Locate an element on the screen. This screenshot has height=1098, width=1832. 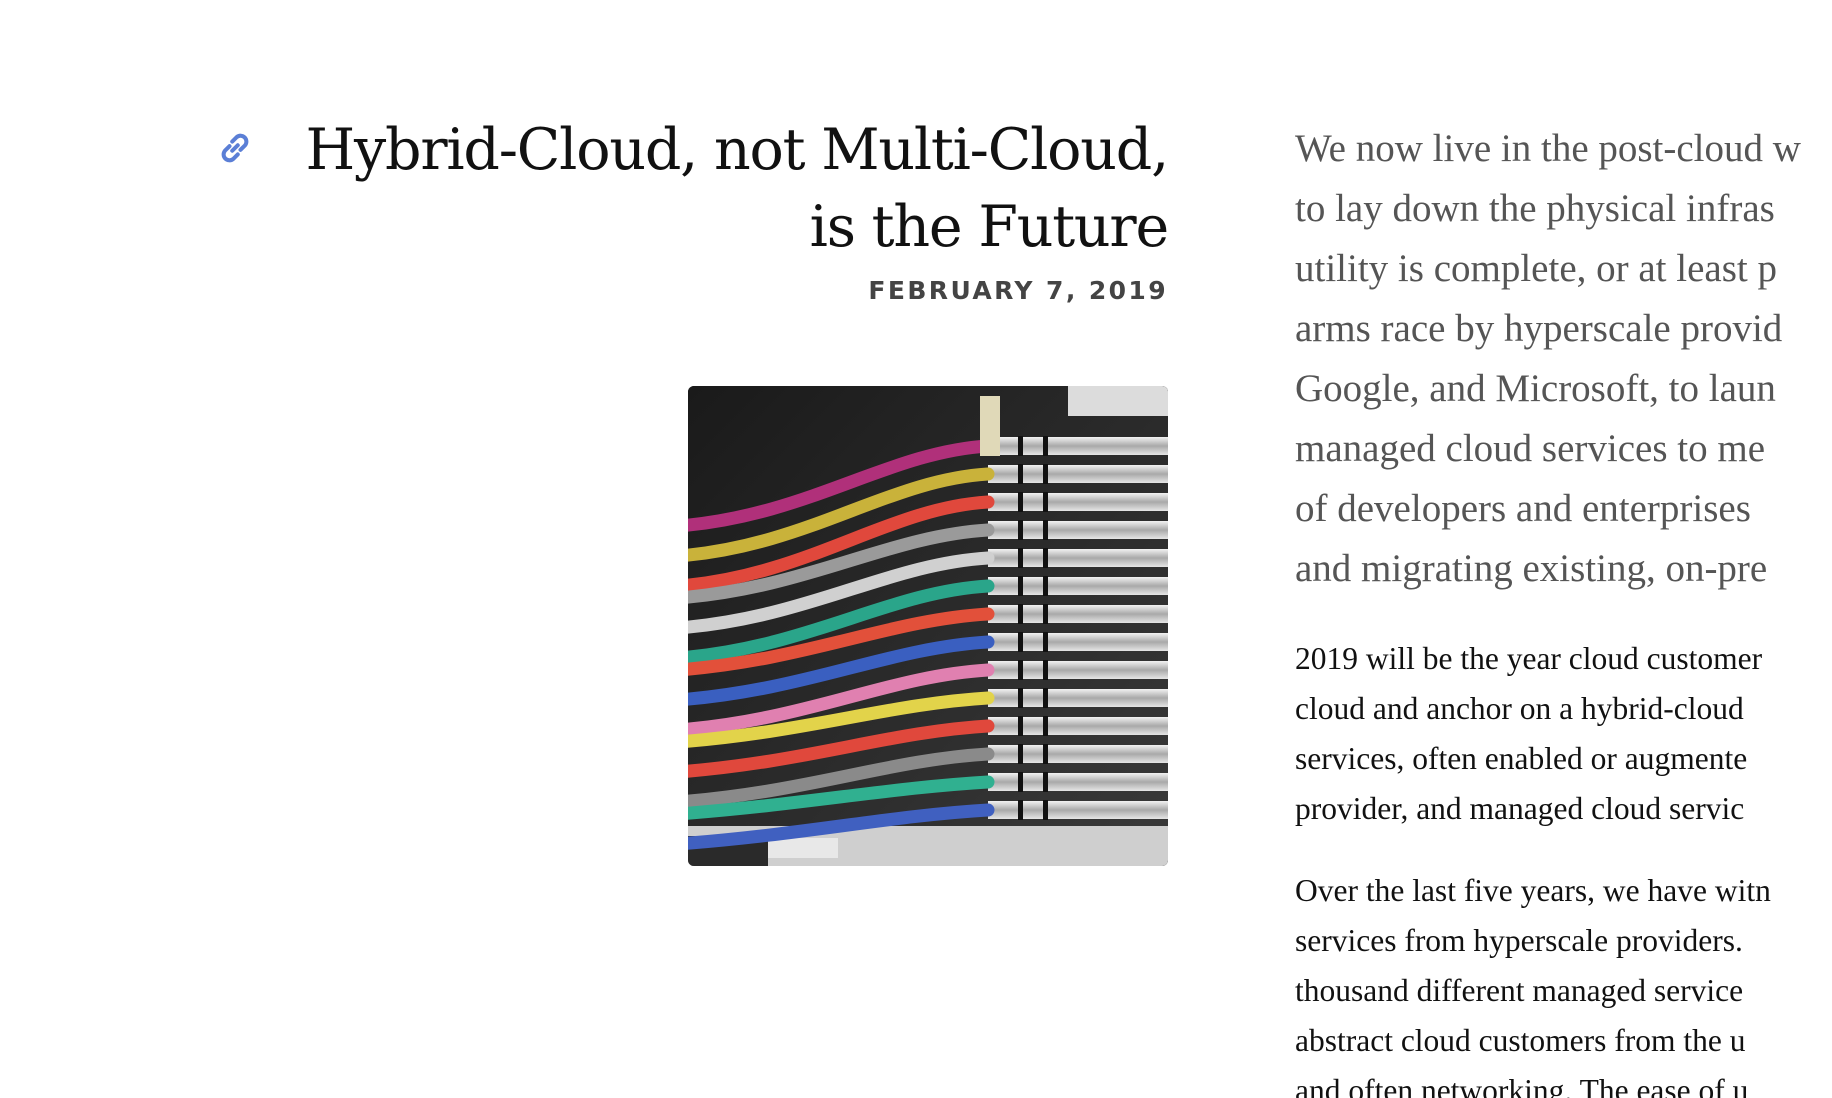
link-icon is located at coordinates (235, 148).